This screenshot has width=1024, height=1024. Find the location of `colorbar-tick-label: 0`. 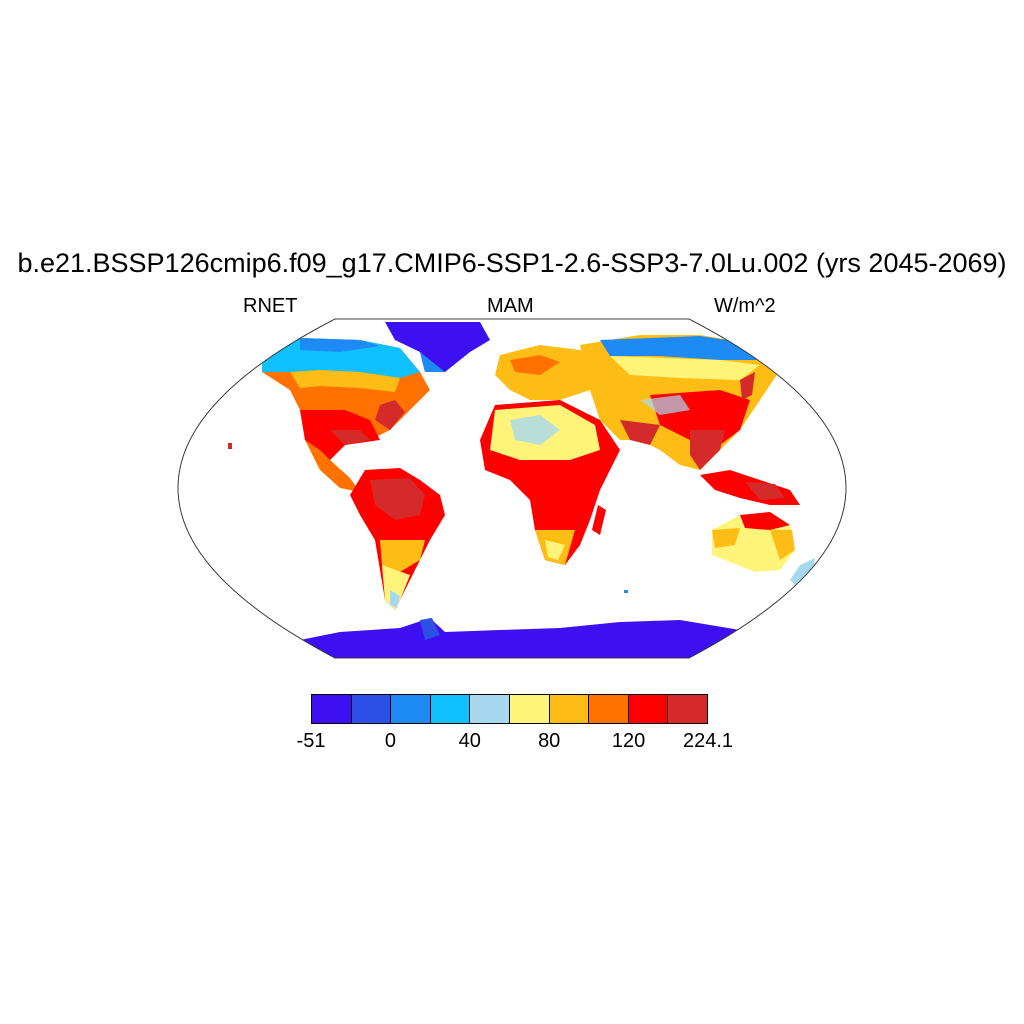

colorbar-tick-label: 0 is located at coordinates (390, 741).